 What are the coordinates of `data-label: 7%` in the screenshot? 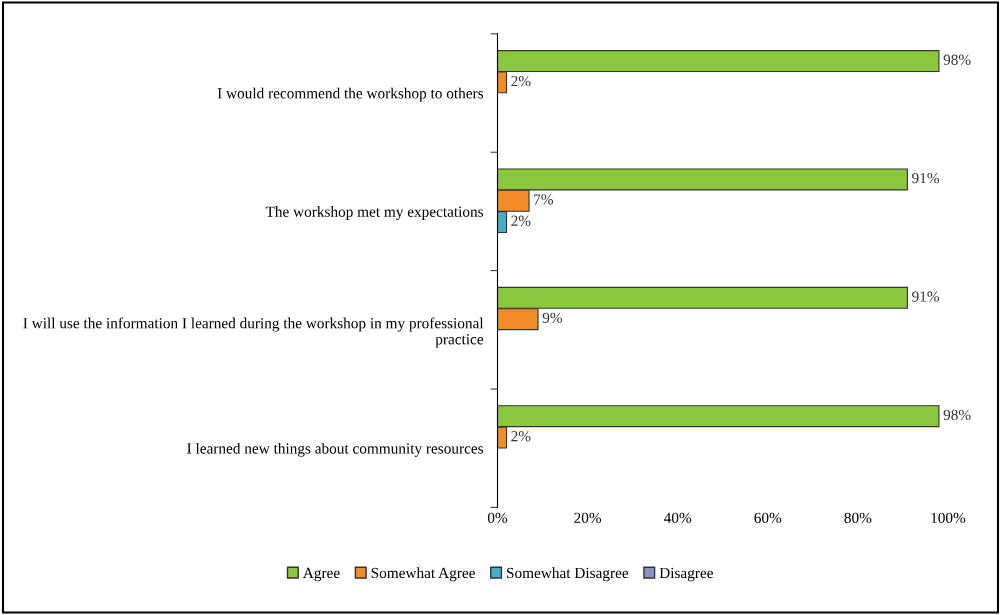 It's located at (544, 199).